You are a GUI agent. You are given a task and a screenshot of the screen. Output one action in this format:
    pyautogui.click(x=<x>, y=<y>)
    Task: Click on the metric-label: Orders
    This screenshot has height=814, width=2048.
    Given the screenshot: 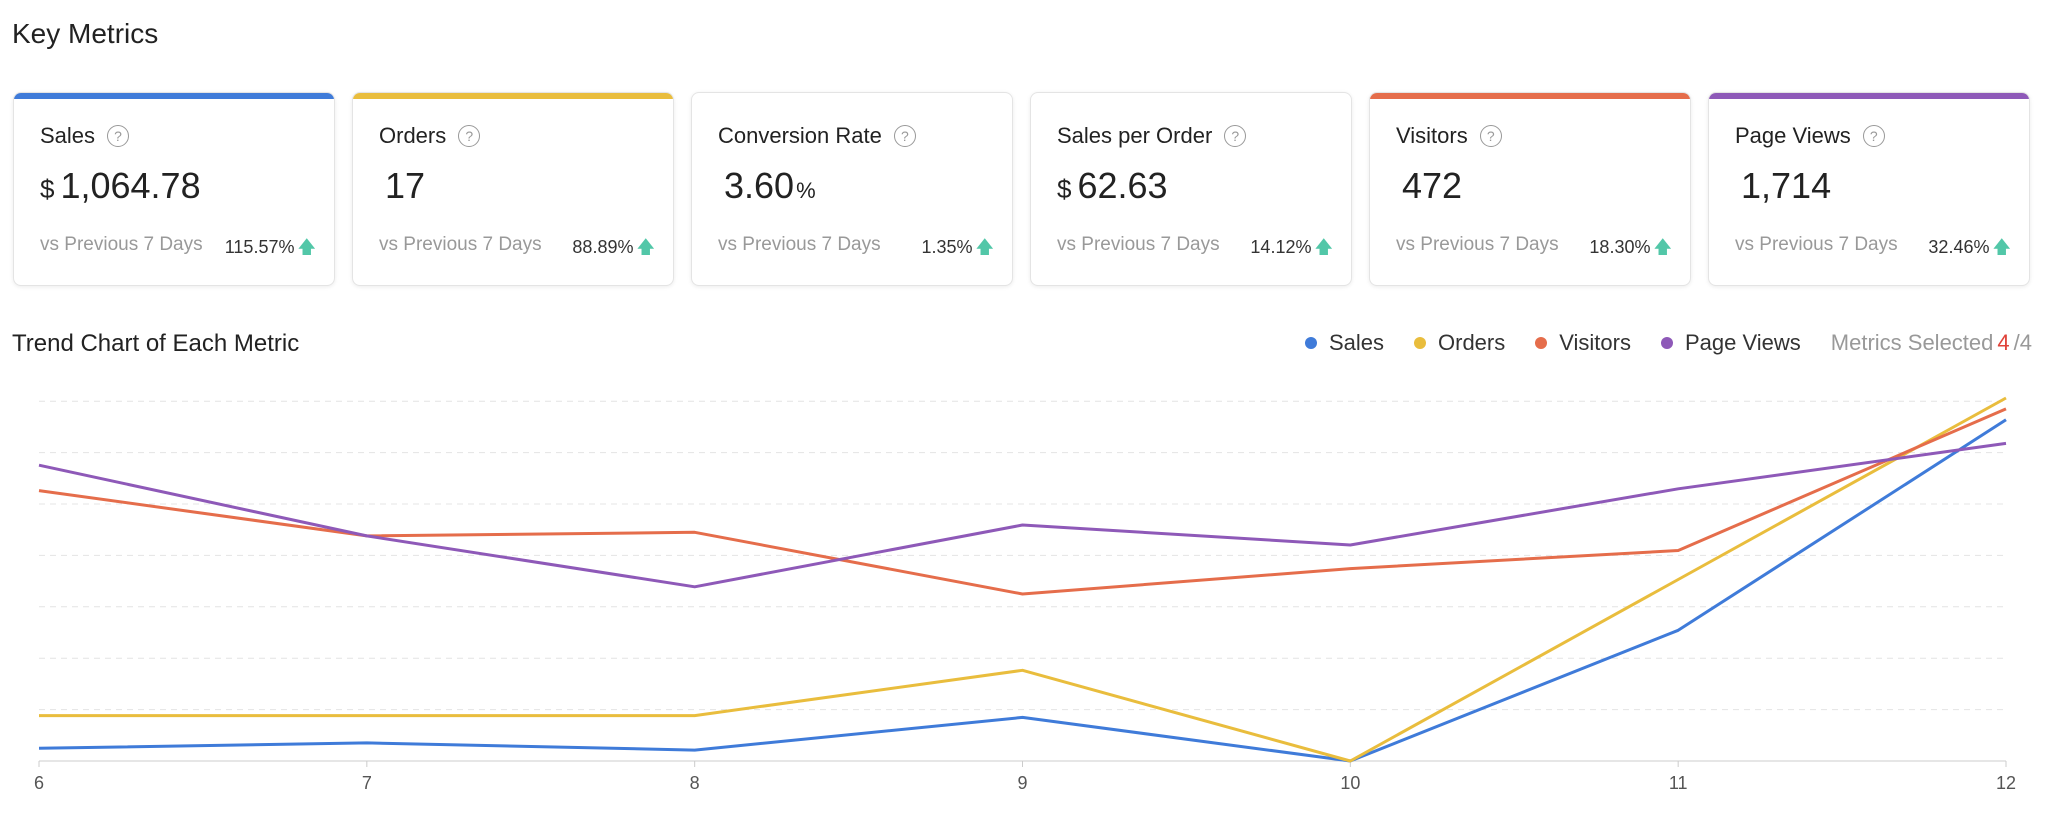 What is the action you would take?
    pyautogui.click(x=413, y=135)
    